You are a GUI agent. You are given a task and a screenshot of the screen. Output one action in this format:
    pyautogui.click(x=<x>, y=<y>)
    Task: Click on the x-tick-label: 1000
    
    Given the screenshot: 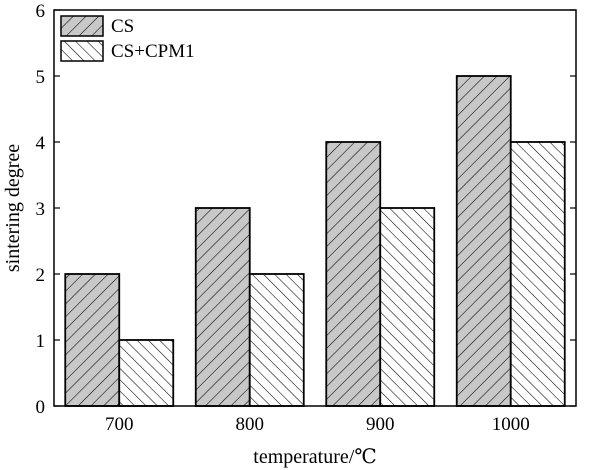 What is the action you would take?
    pyautogui.click(x=511, y=424)
    